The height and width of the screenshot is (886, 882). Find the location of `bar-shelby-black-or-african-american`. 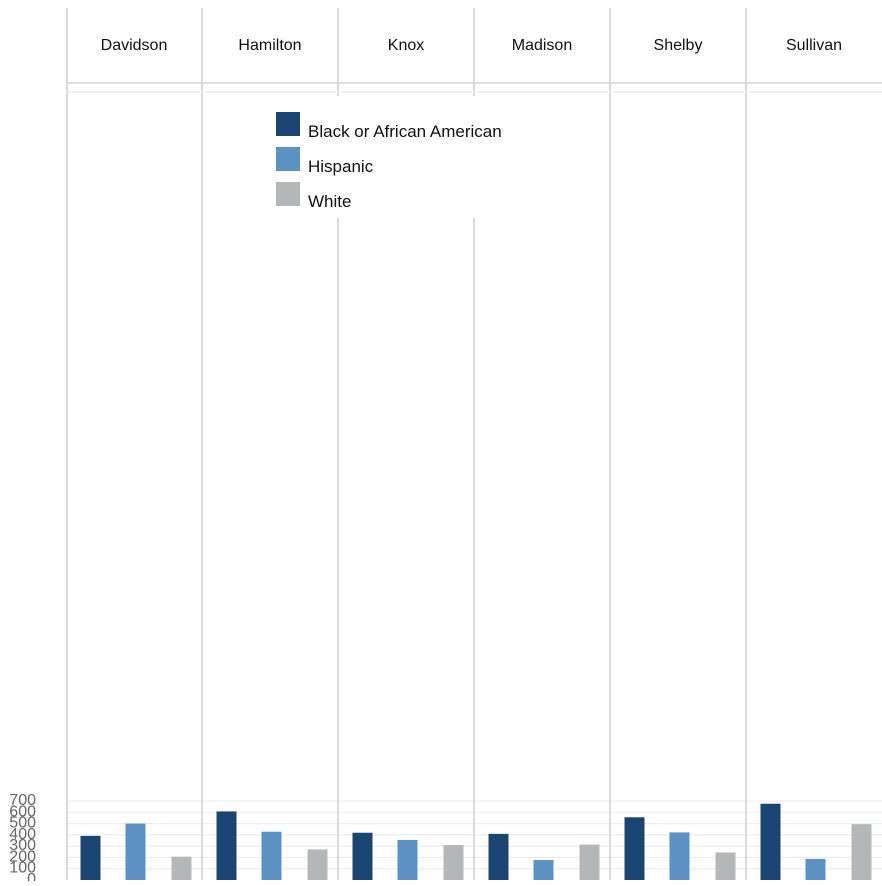

bar-shelby-black-or-african-american is located at coordinates (634, 848).